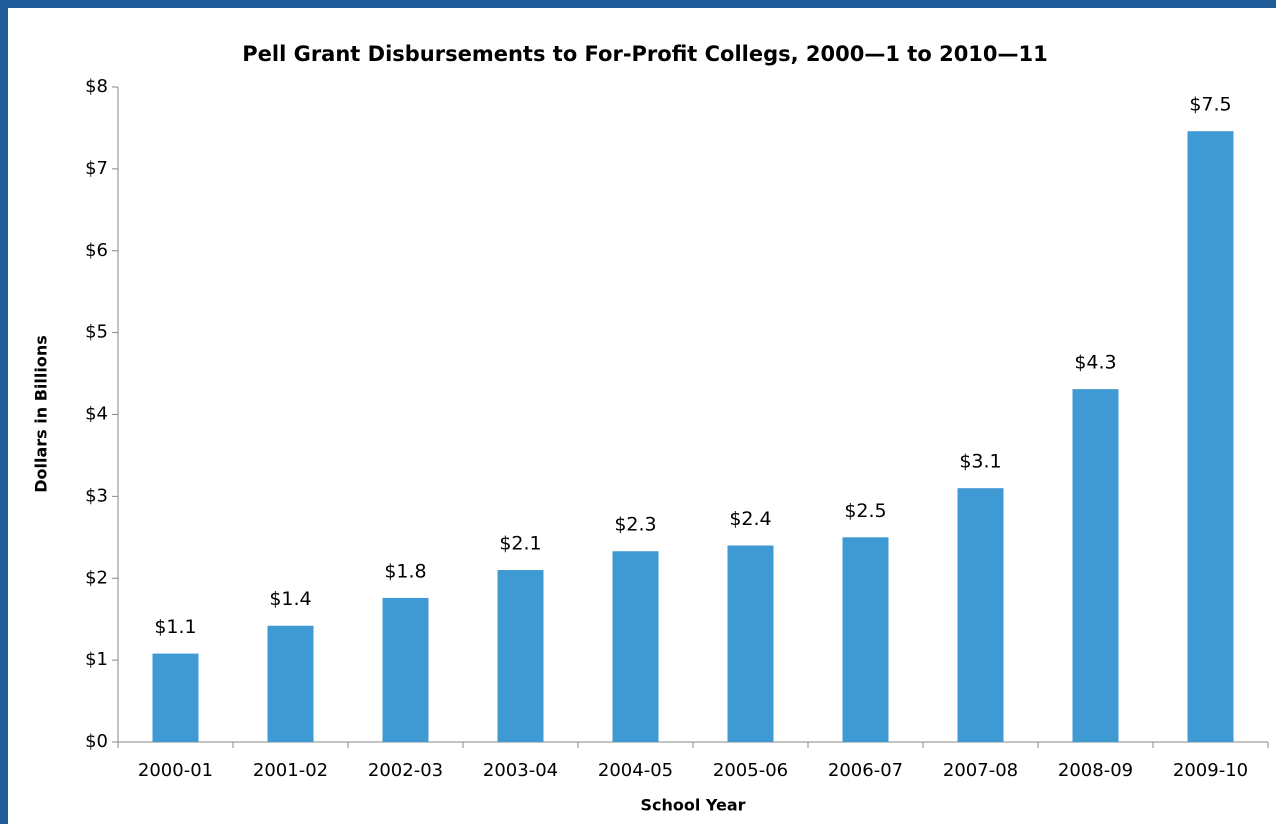  Describe the element at coordinates (1095, 363) in the screenshot. I see `value-label: $4.3` at that location.